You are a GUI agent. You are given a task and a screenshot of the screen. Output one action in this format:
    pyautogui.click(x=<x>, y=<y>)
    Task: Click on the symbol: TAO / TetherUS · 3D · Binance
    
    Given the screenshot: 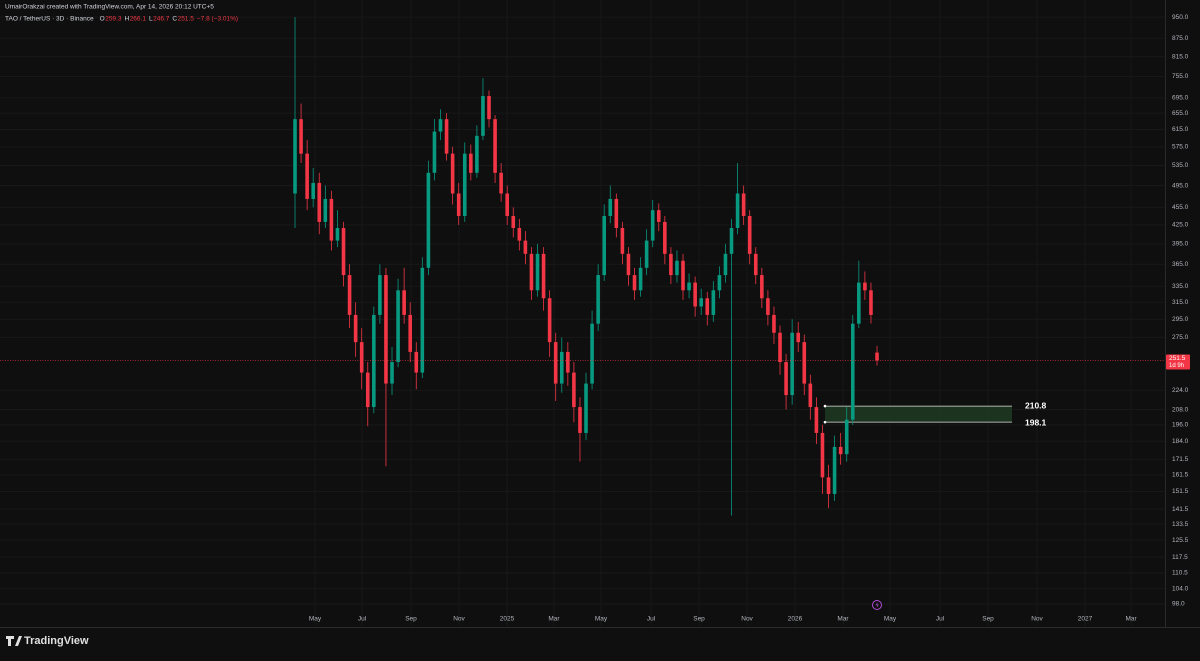 What is the action you would take?
    pyautogui.click(x=49, y=19)
    